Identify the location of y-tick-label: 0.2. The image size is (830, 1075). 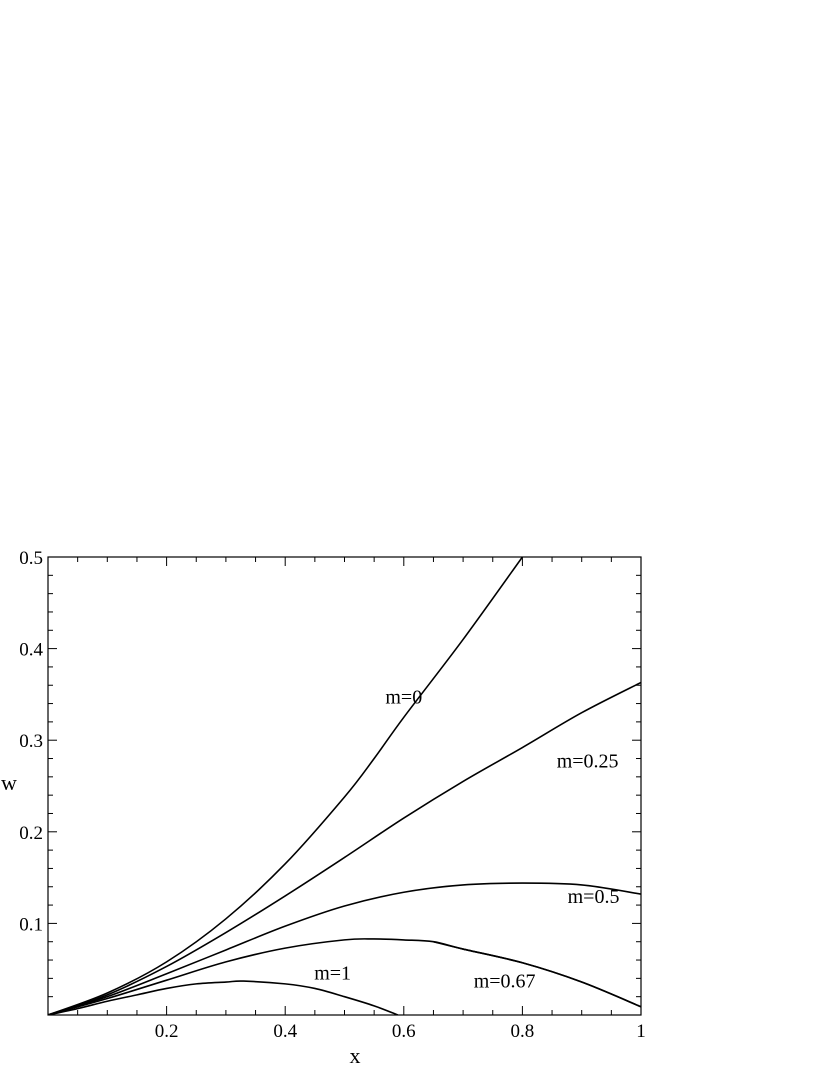
(31, 833).